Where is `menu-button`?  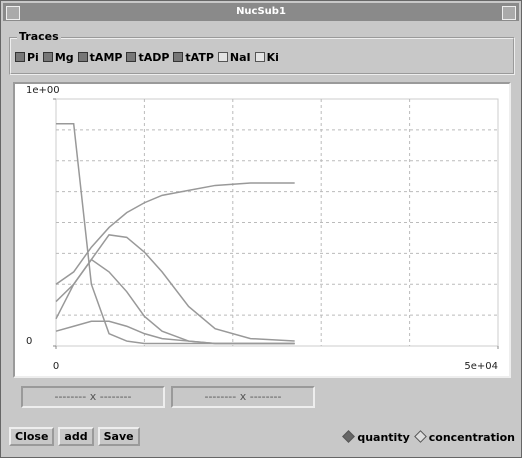 menu-button is located at coordinates (13, 13).